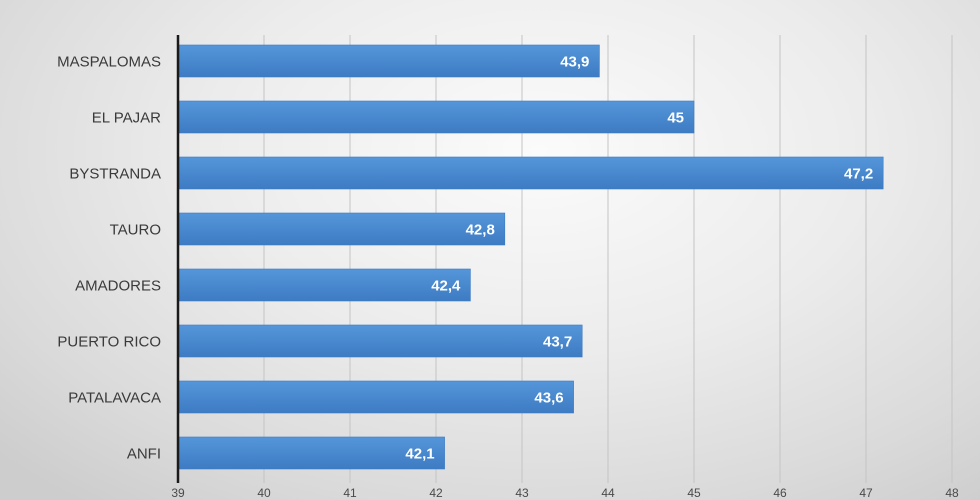  What do you see at coordinates (380, 341) in the screenshot?
I see `bar-puerto-rico` at bounding box center [380, 341].